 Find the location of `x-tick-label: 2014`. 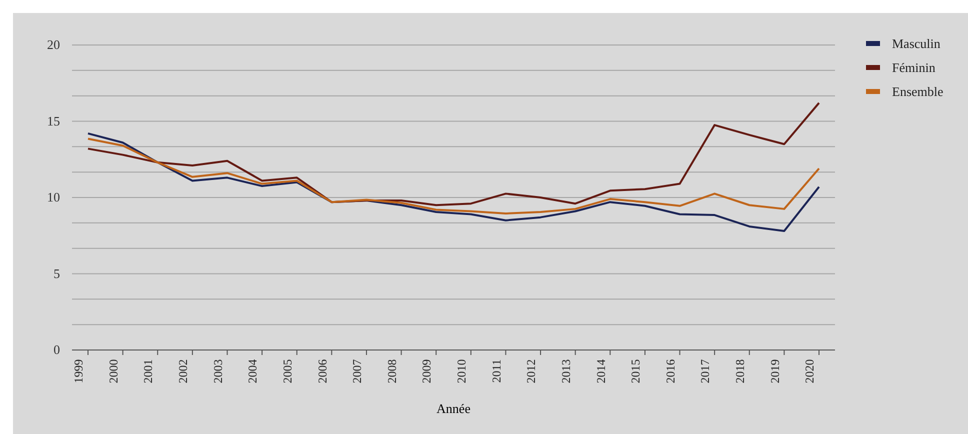

x-tick-label: 2014 is located at coordinates (601, 371).